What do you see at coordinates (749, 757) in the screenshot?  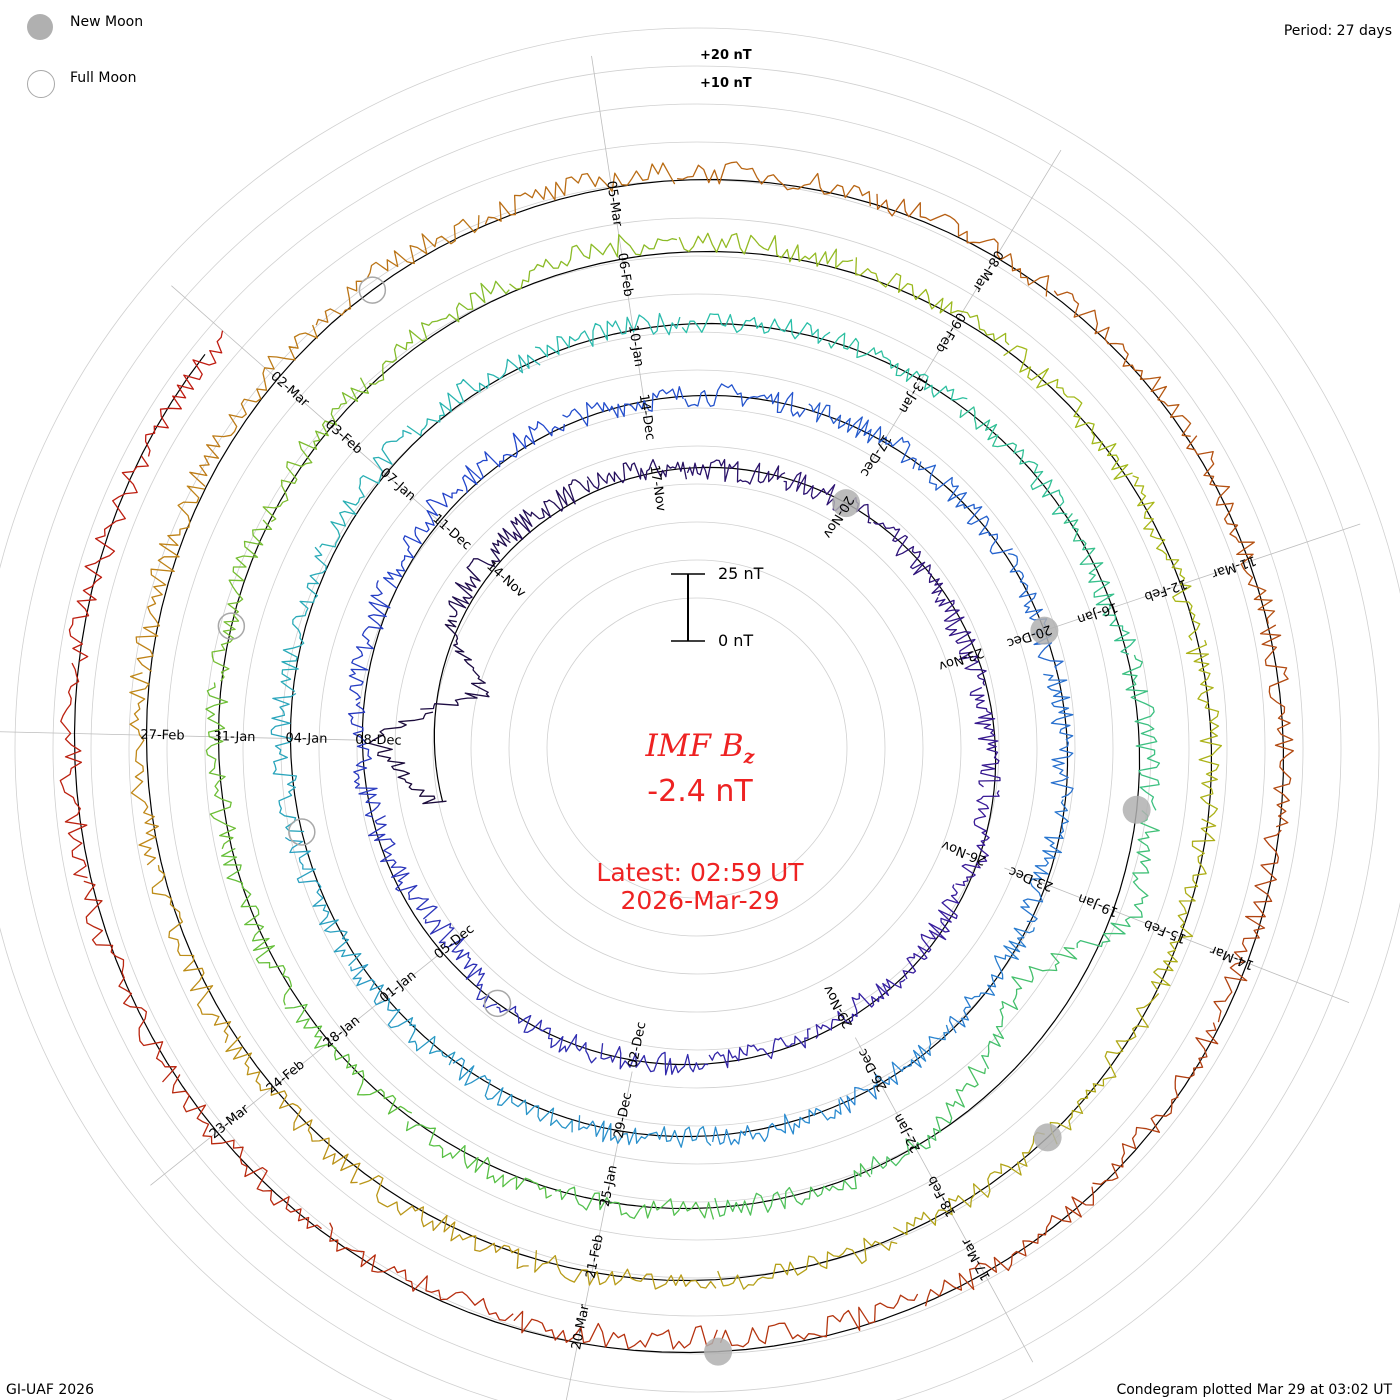 I see `parameter-subscript: z` at bounding box center [749, 757].